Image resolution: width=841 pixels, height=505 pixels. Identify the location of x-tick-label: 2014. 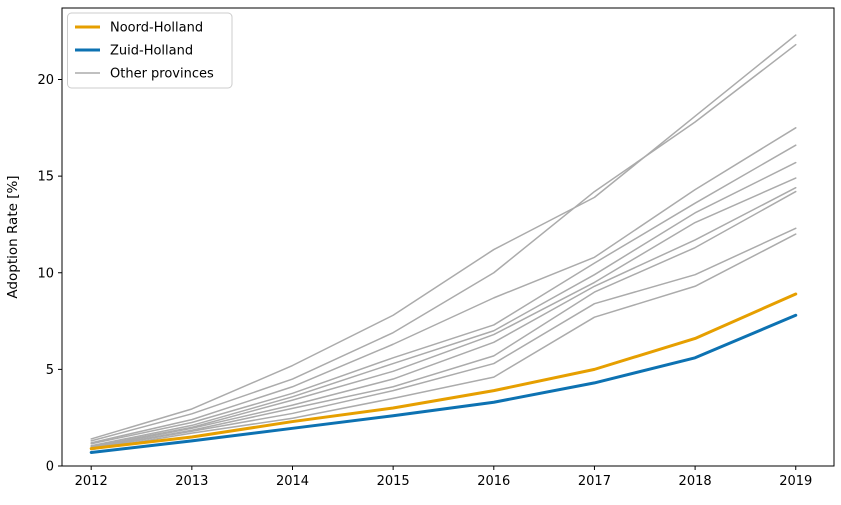
(292, 481).